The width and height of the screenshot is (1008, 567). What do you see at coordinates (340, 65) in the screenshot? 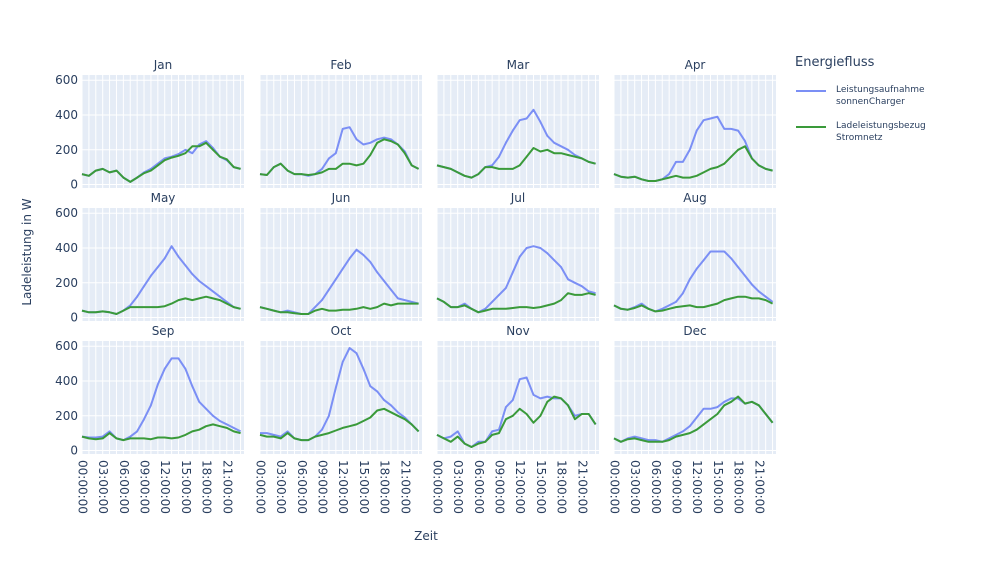
I see `subplot-title: Feb` at bounding box center [340, 65].